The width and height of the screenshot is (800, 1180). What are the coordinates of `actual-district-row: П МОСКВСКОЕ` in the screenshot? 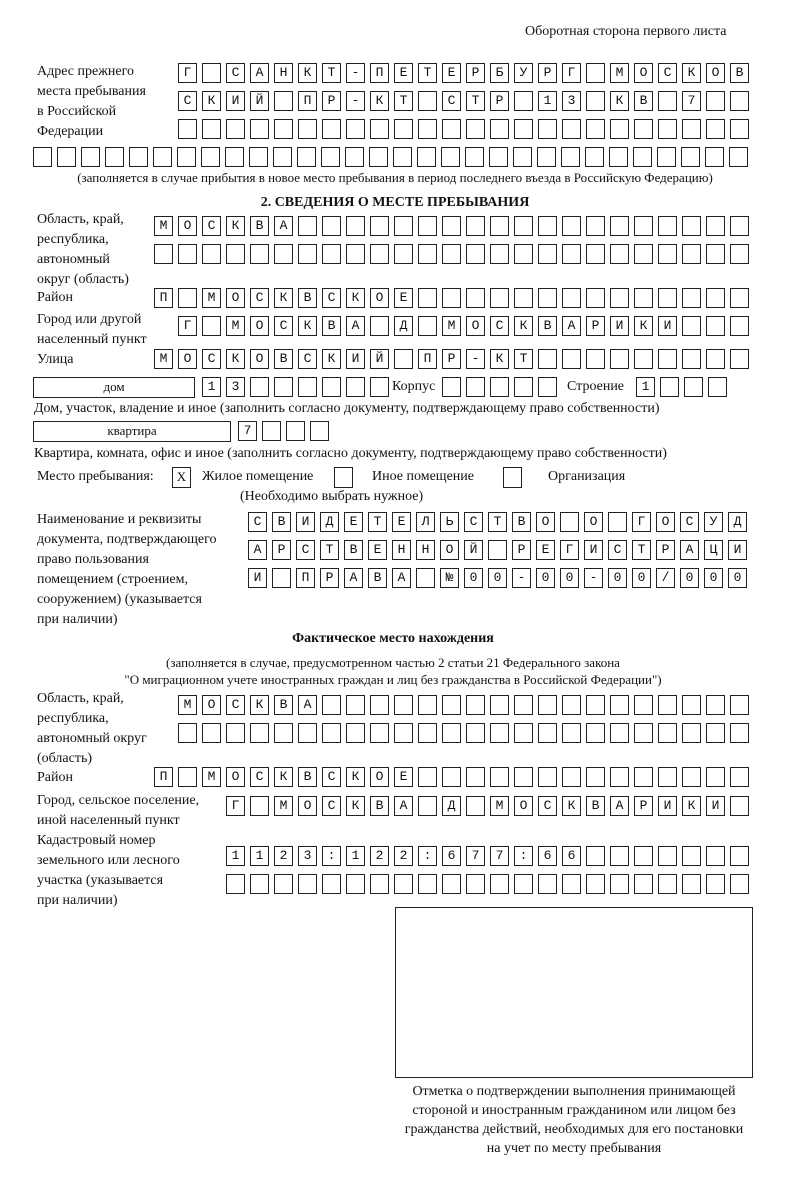 It's located at (454, 777).